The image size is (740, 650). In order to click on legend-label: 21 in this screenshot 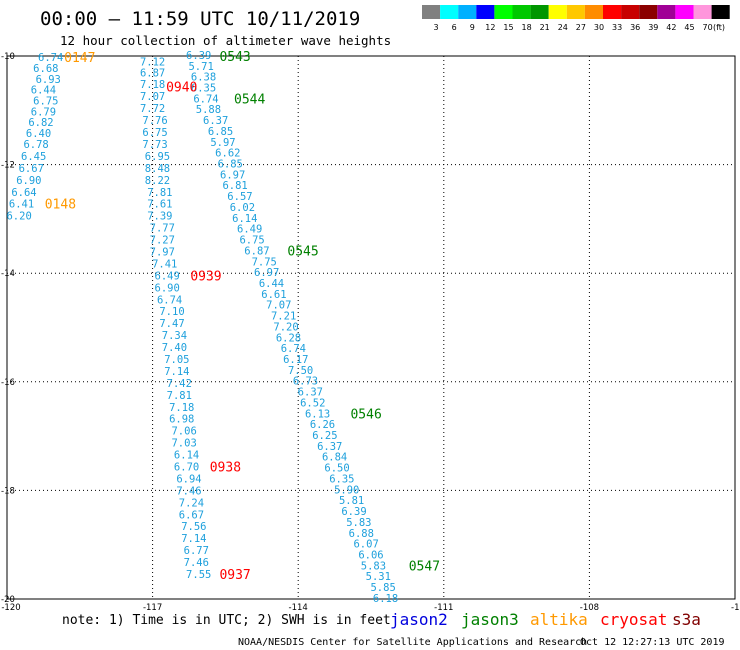, I will do `click(545, 27)`.